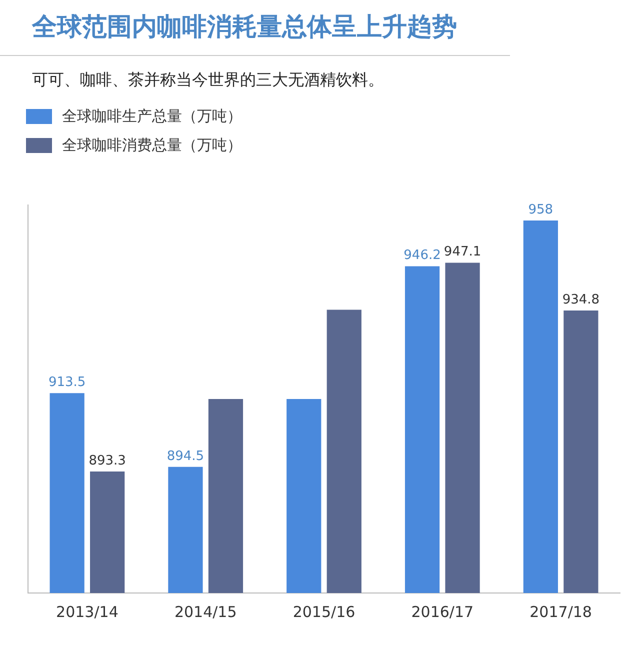 The image size is (640, 667). What do you see at coordinates (205, 611) in the screenshot?
I see `x-tick-label: 2014/15` at bounding box center [205, 611].